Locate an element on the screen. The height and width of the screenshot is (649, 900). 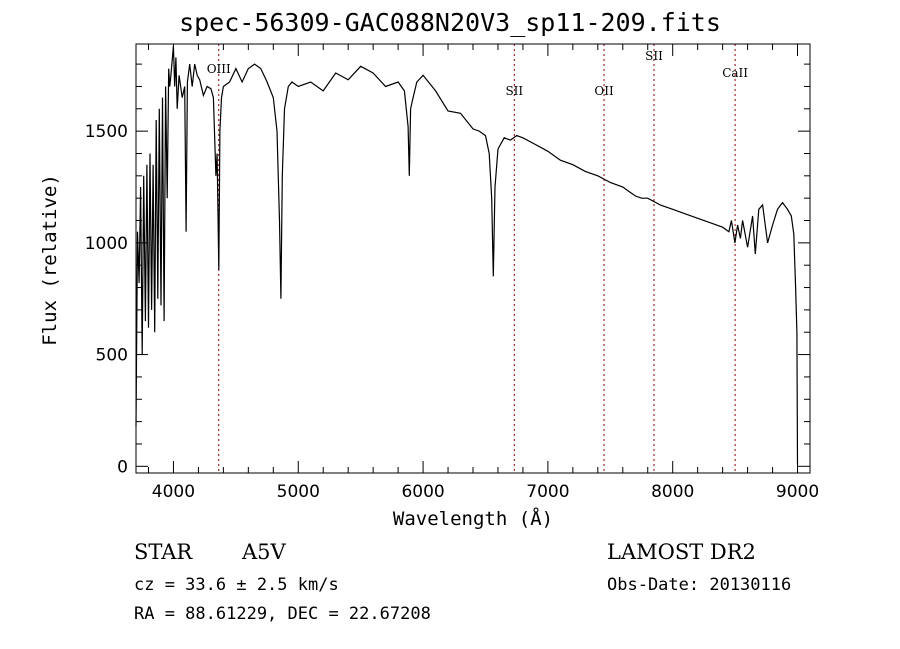
x-tick-label: 7000 is located at coordinates (547, 492).